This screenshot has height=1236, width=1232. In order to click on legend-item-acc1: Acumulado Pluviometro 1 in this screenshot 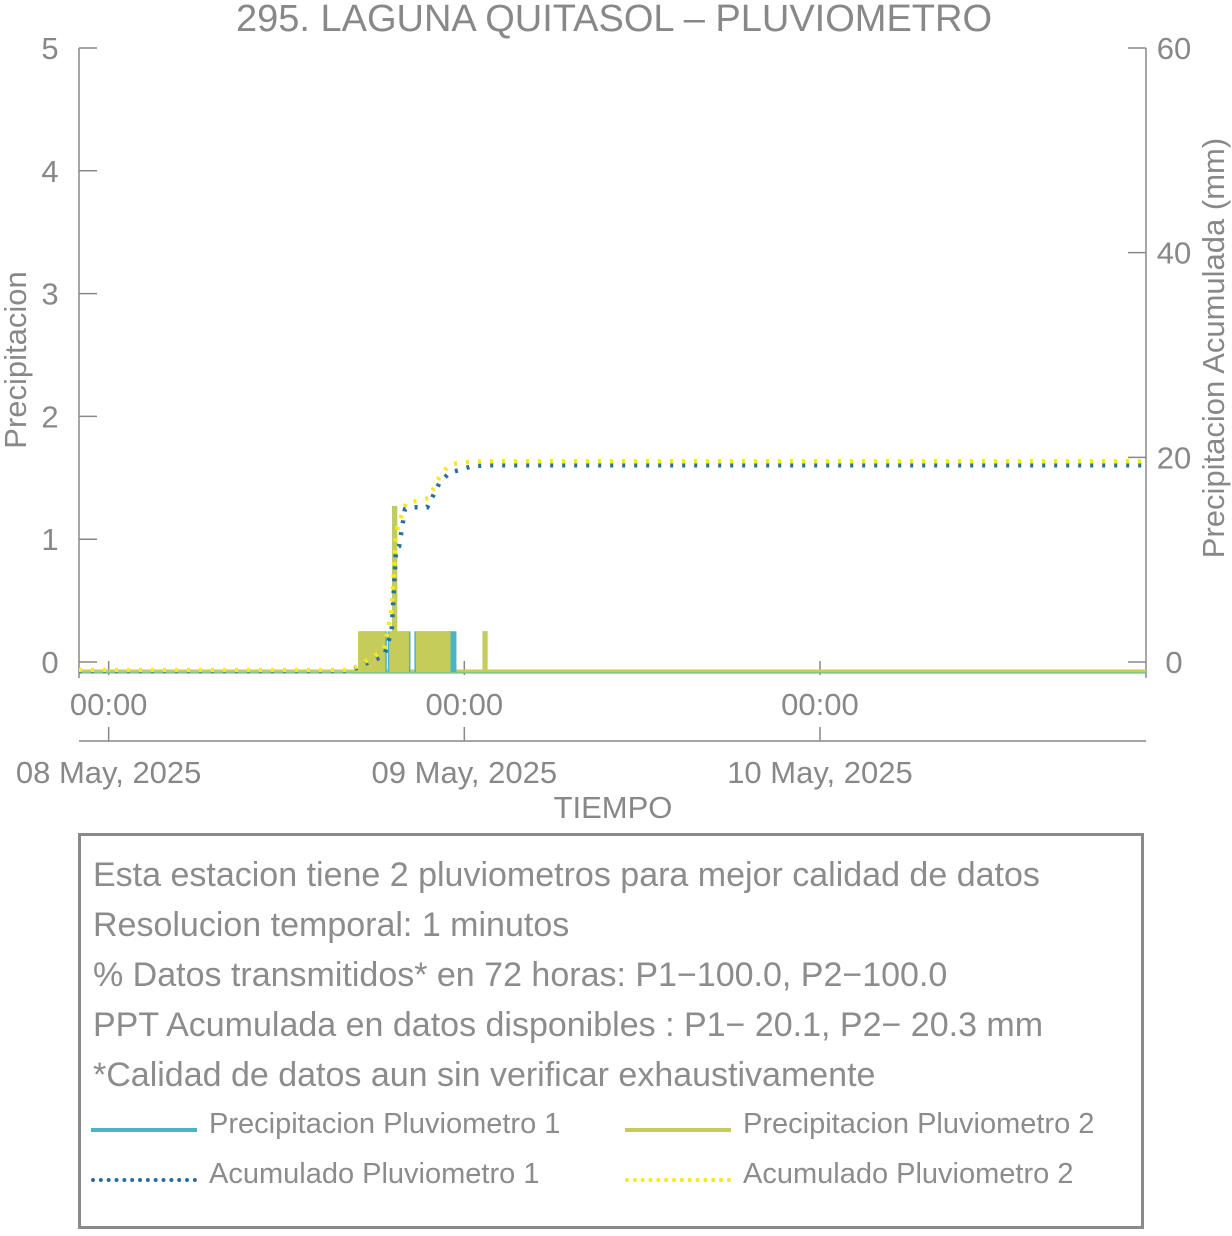, I will do `click(351, 1178)`.